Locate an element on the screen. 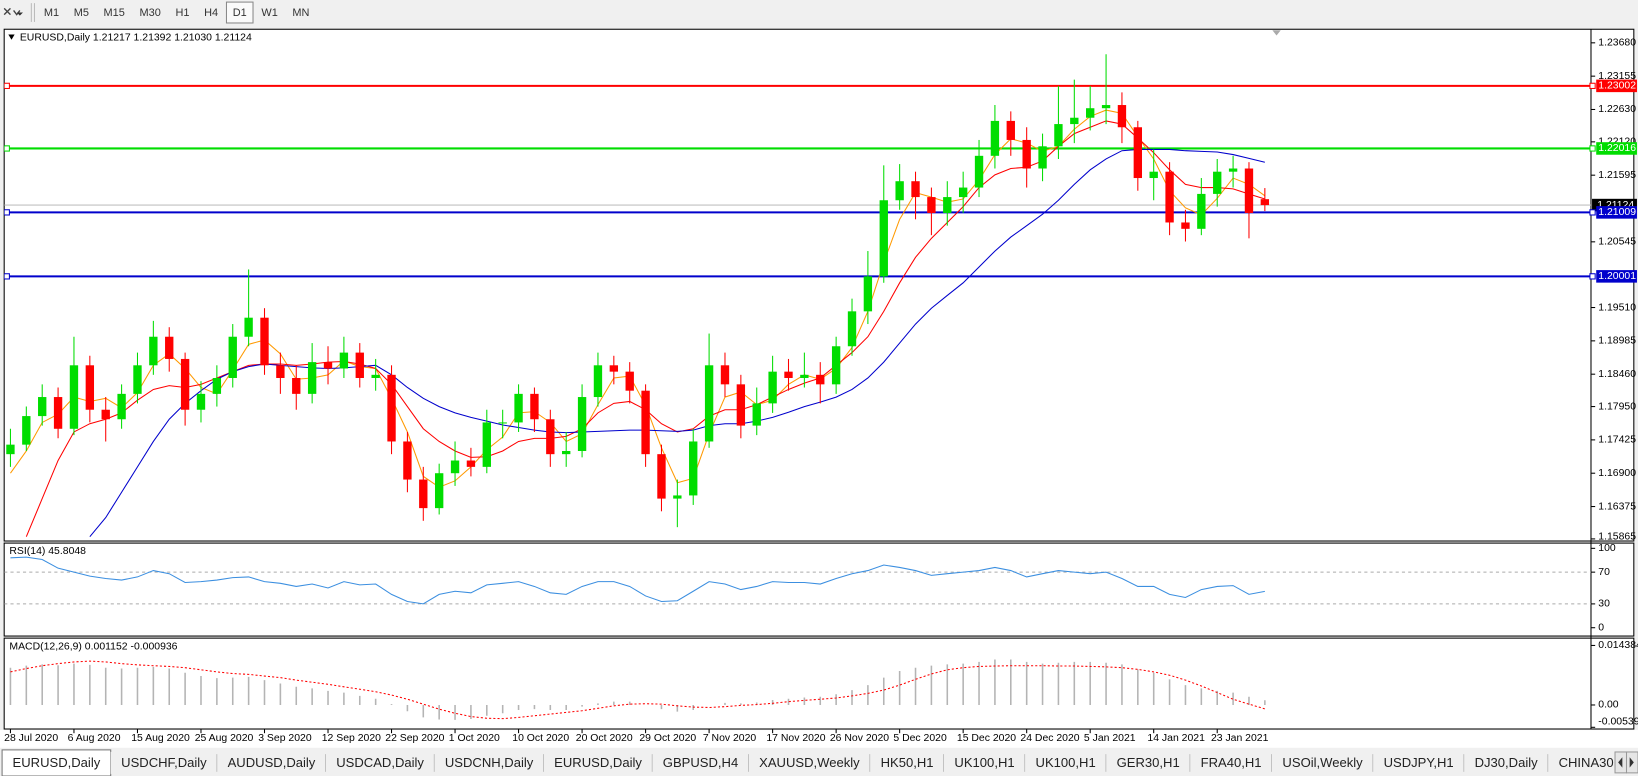 This screenshot has width=1638, height=776. tab-label: USDCAD,Daily is located at coordinates (380, 762).